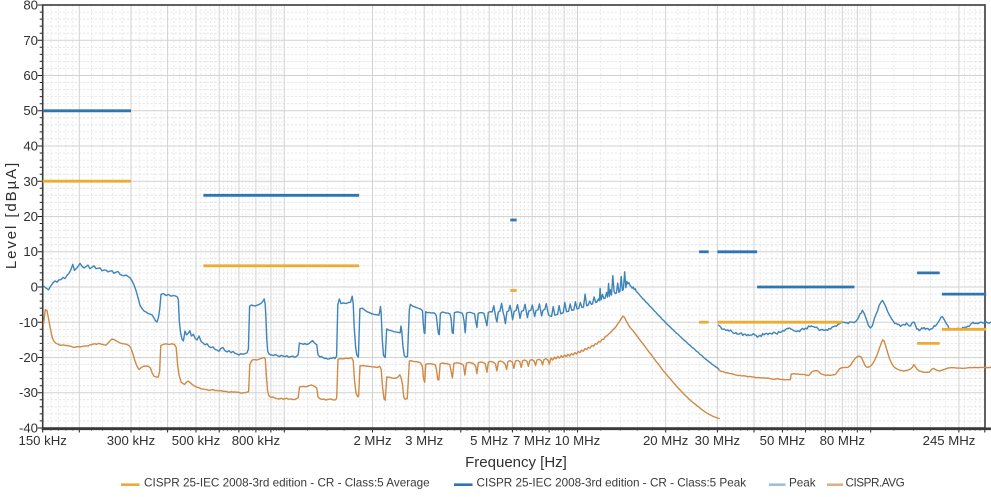 The image size is (991, 497). I want to click on svg-text: -40, so click(28, 428).